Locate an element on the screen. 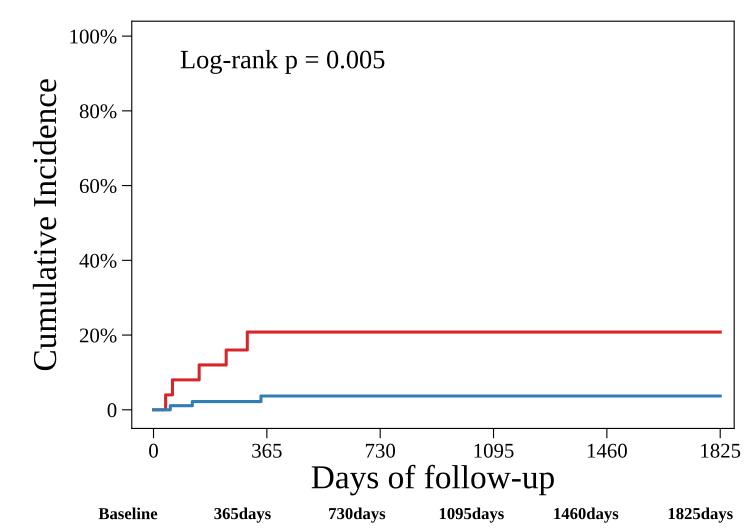  text: 730days is located at coordinates (357, 515).